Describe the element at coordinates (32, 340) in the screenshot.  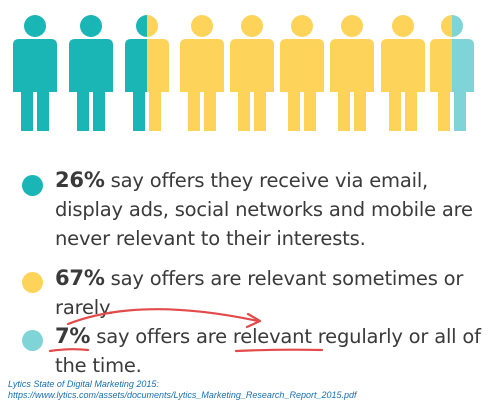
I see `light-teal-bullet-icon` at that location.